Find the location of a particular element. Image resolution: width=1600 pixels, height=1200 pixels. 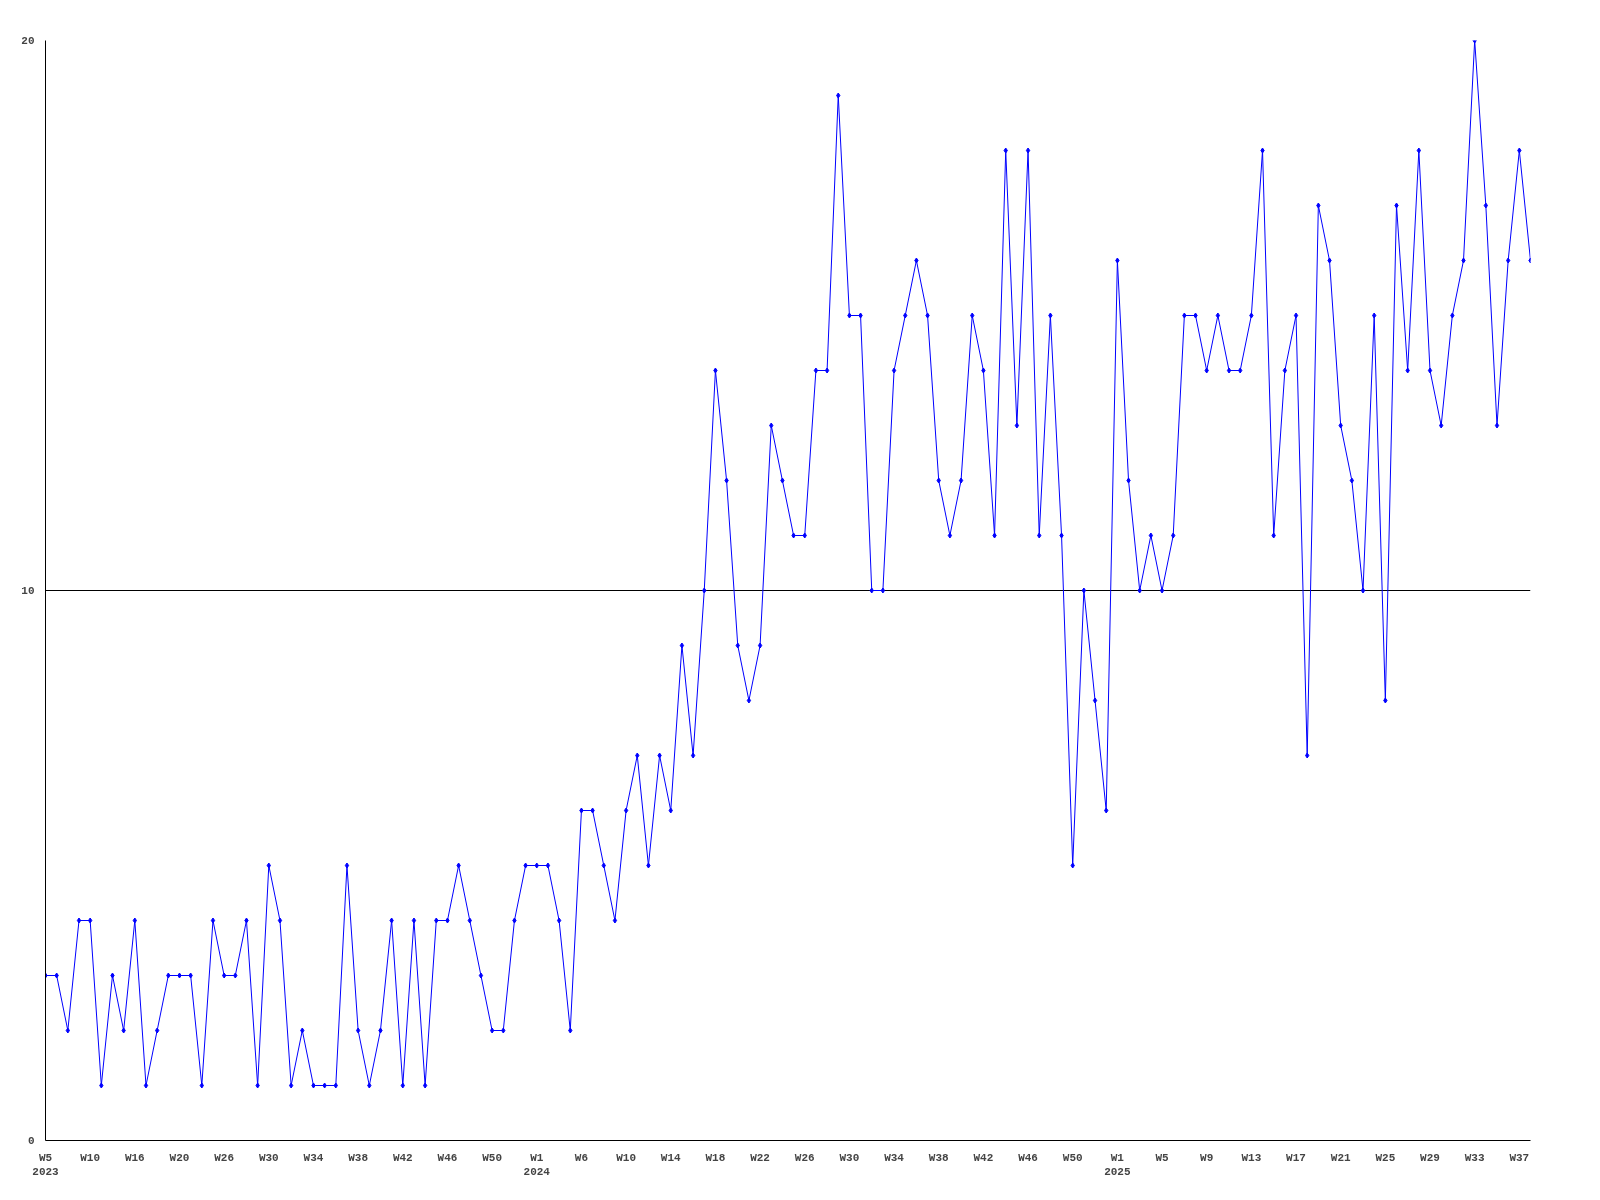

y-tick-label: 0 is located at coordinates (31, 1141).